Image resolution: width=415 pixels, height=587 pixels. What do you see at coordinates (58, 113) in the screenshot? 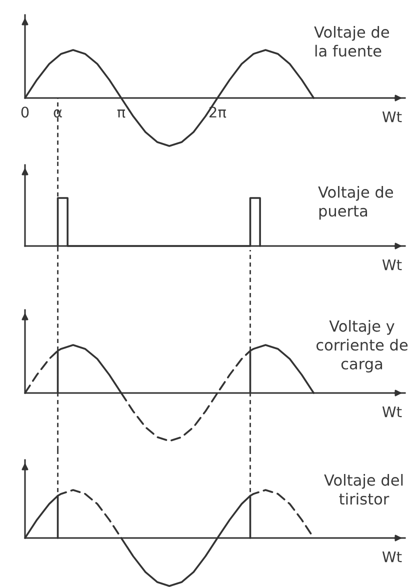
I see `x-tick-label: α` at bounding box center [58, 113].